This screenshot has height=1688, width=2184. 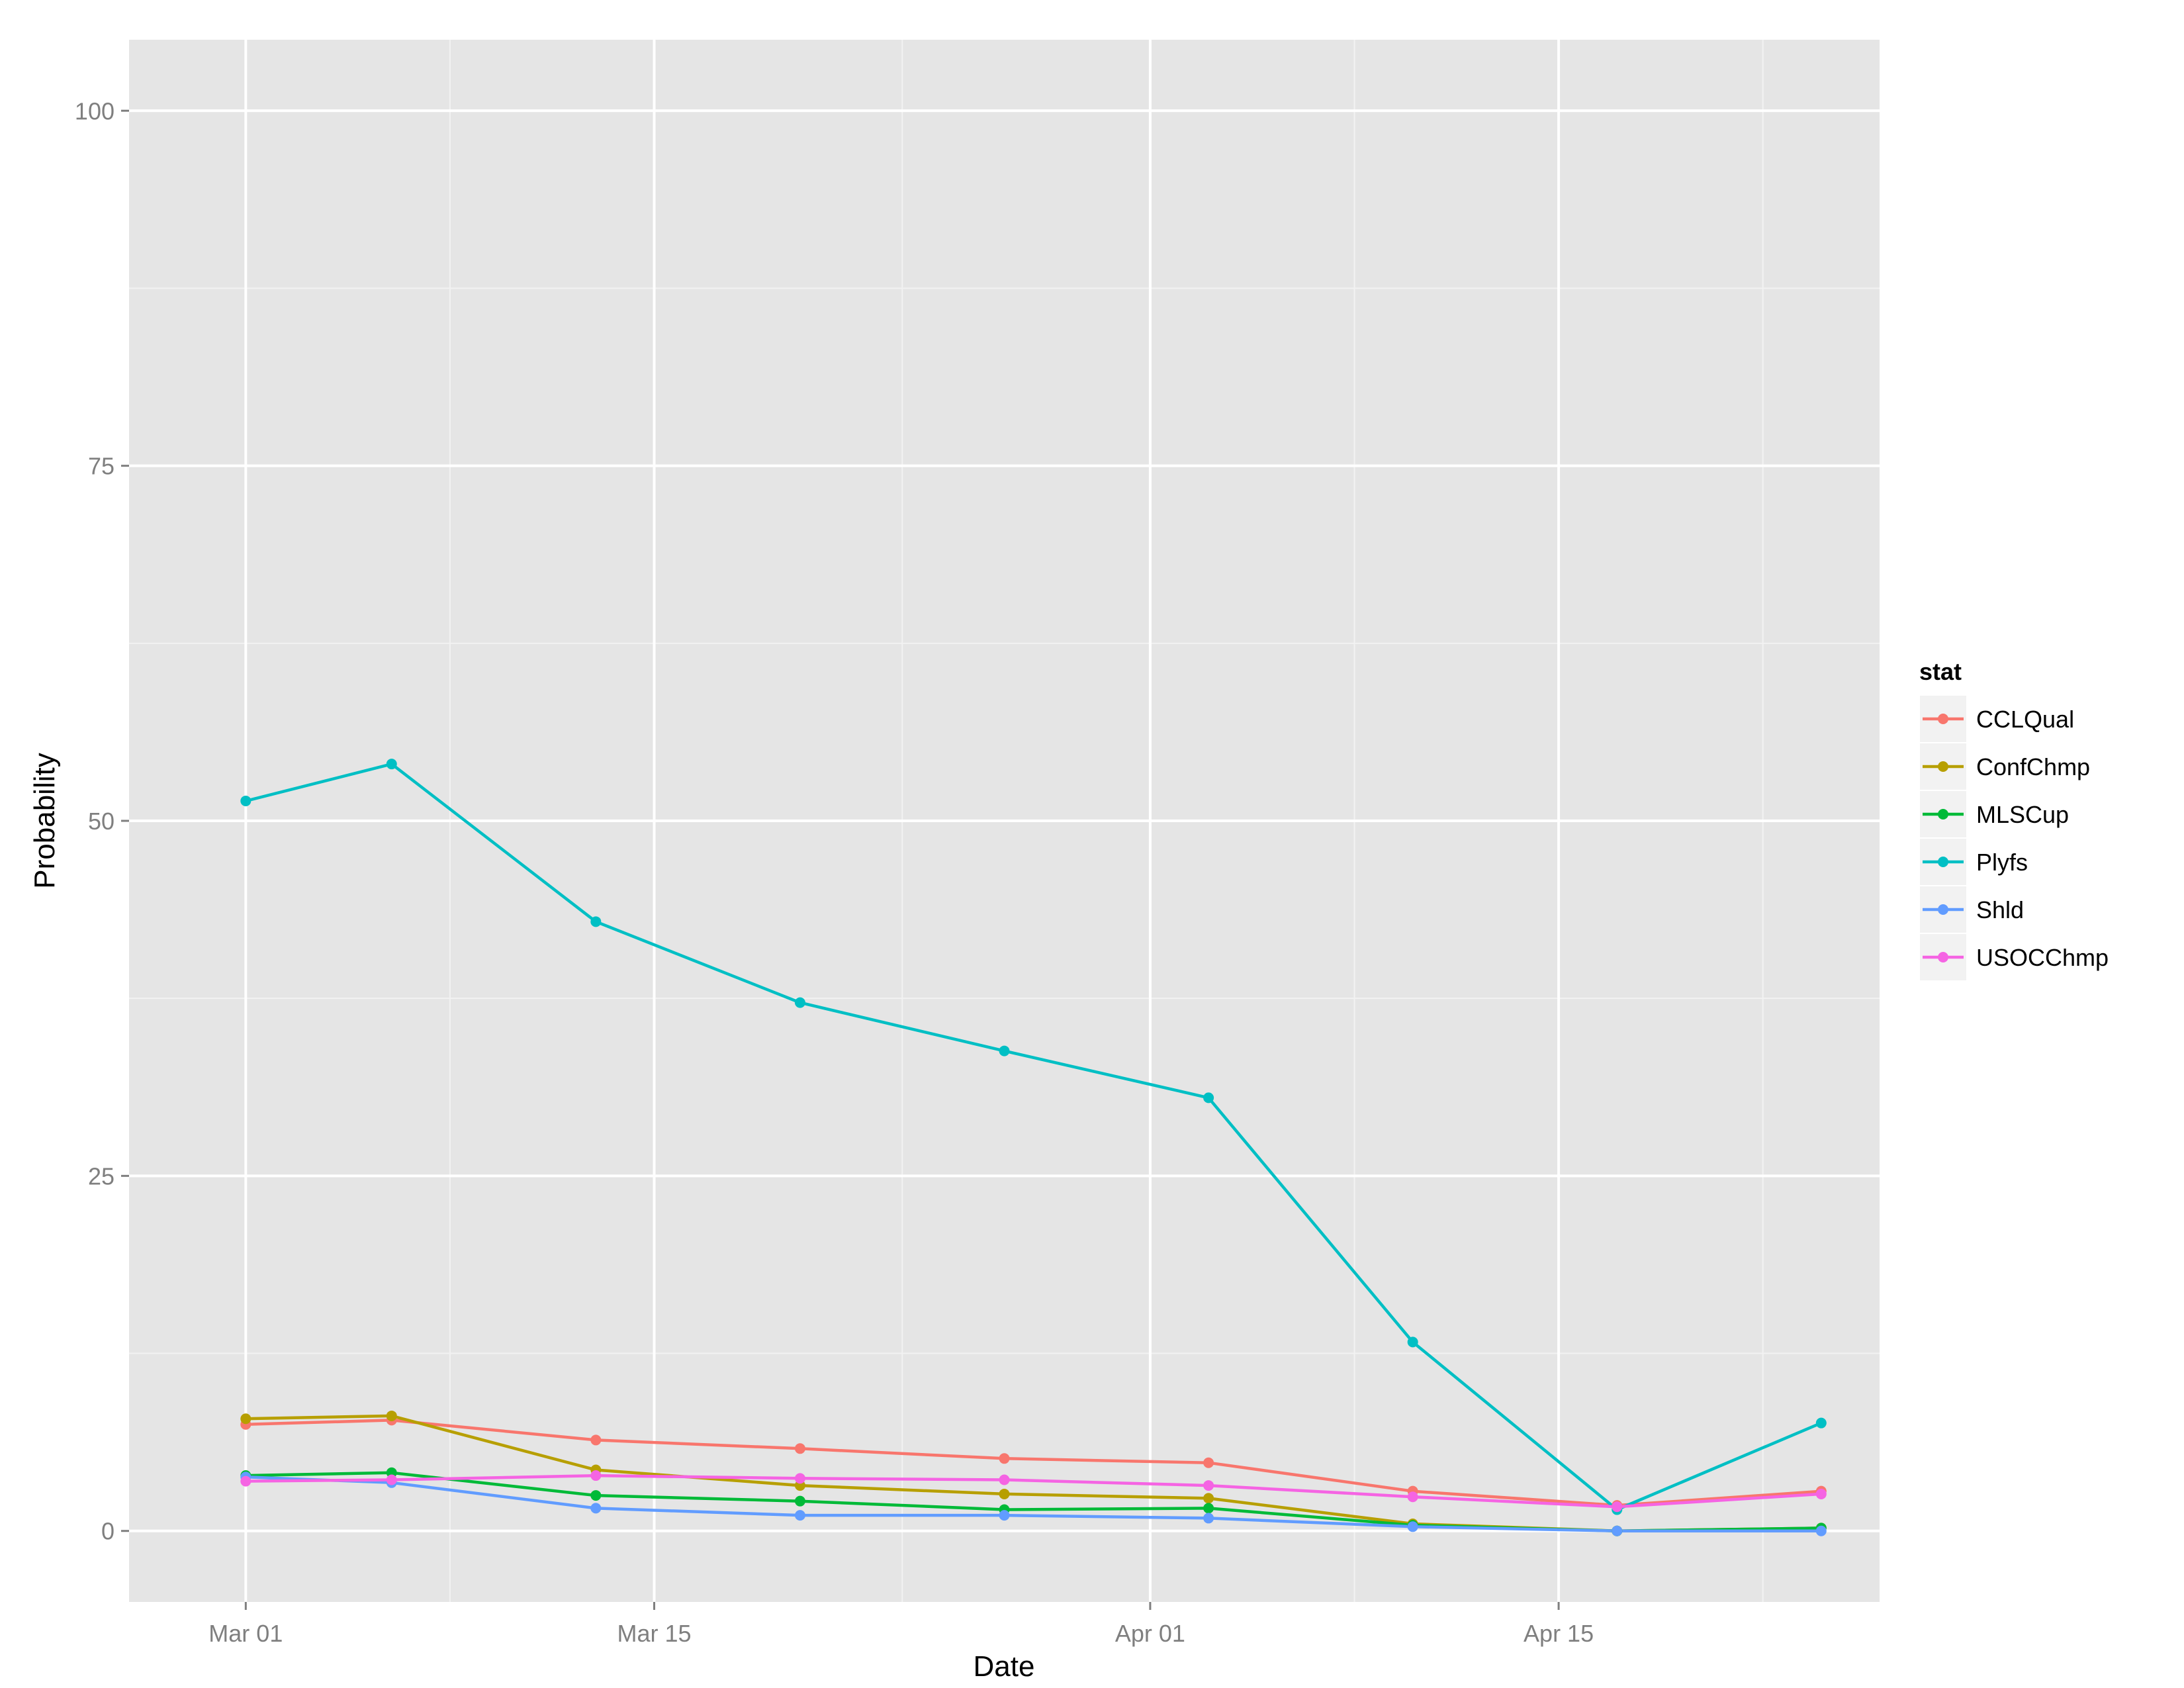 I want to click on x-tick-label: Mar 01, so click(x=245, y=1633).